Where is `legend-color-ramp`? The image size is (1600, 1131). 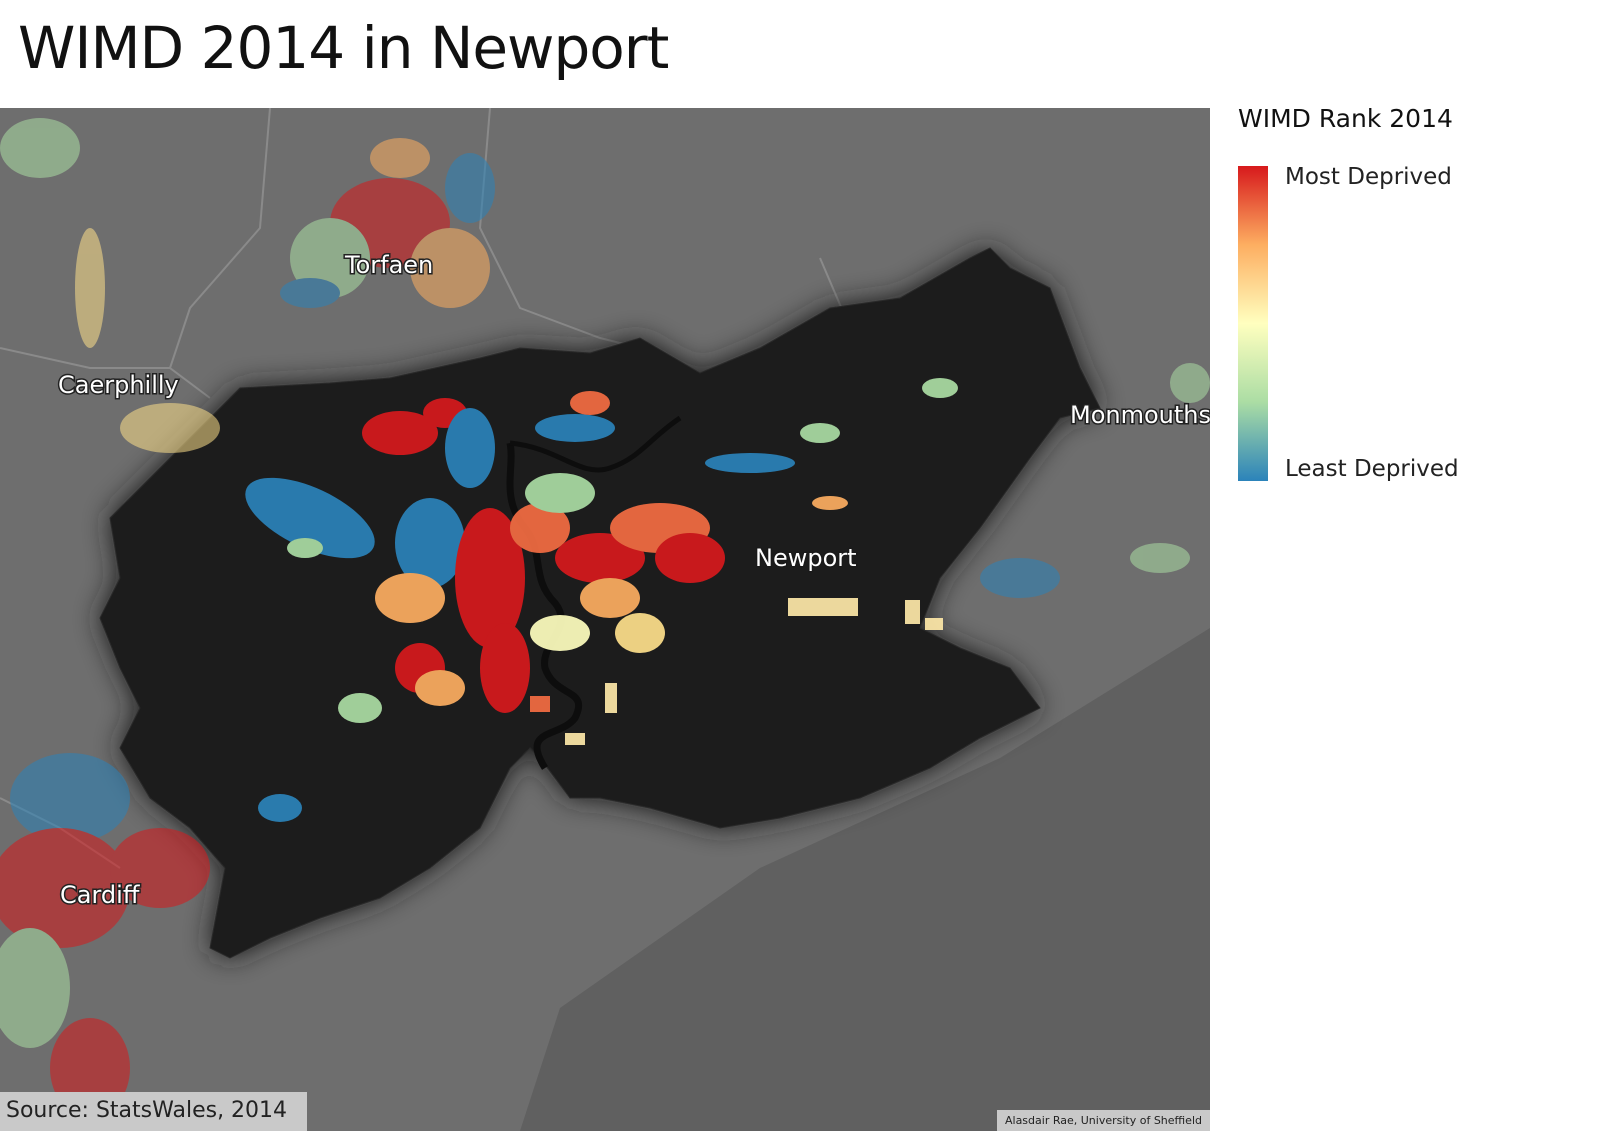 legend-color-ramp is located at coordinates (1253, 323).